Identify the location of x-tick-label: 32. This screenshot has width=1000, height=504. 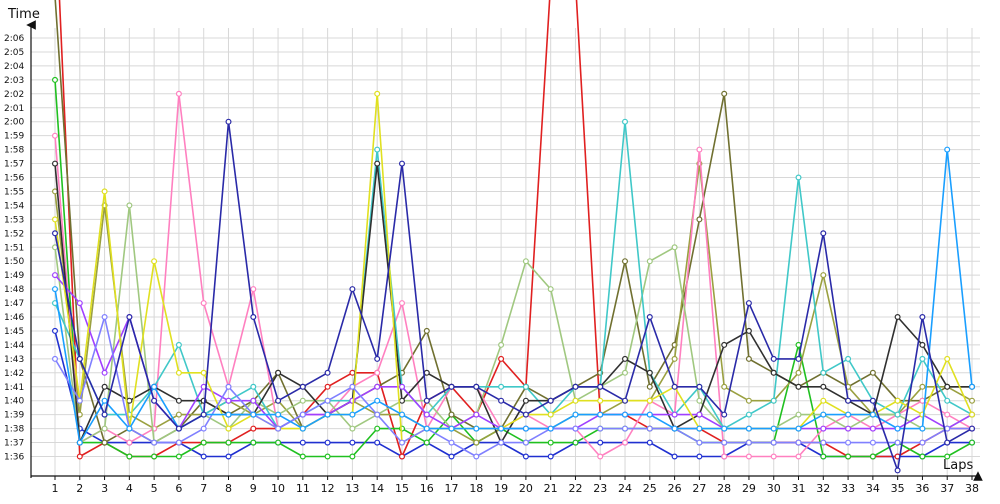
(823, 488).